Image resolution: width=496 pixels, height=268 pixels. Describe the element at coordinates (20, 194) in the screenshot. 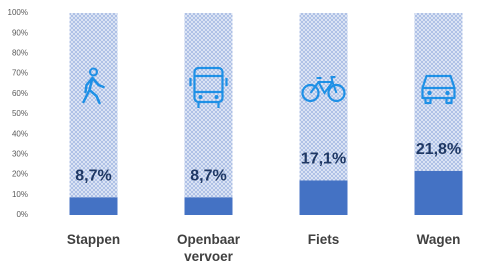

I see `y-tick-label: 10%` at that location.